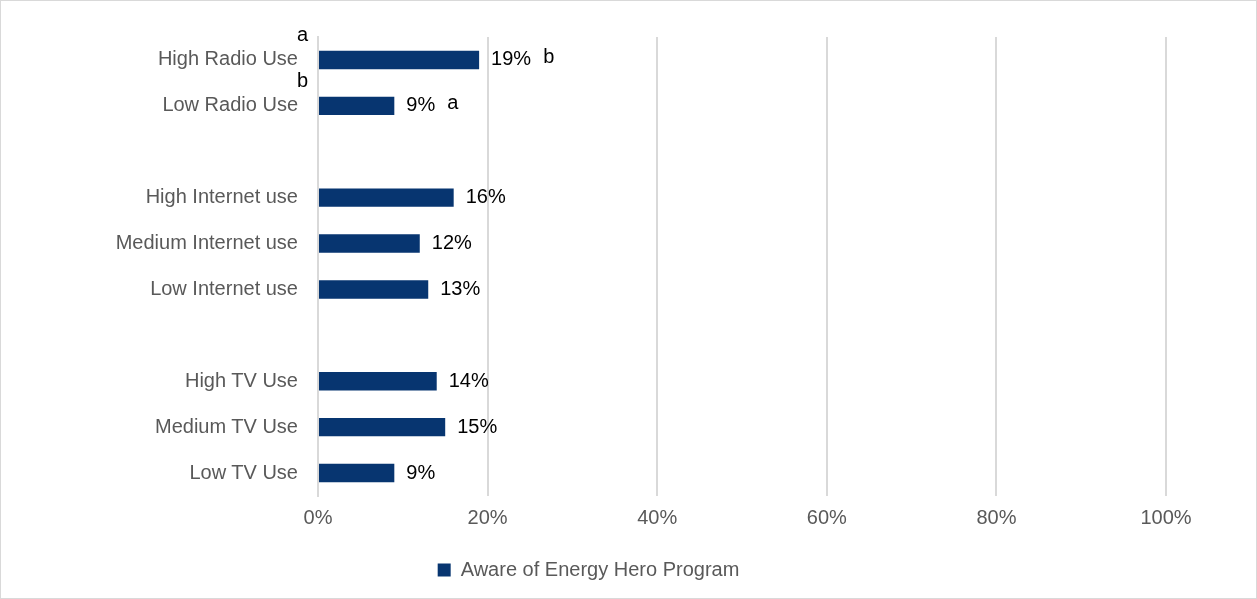  Describe the element at coordinates (318, 516) in the screenshot. I see `x-tick-label: 0%` at that location.